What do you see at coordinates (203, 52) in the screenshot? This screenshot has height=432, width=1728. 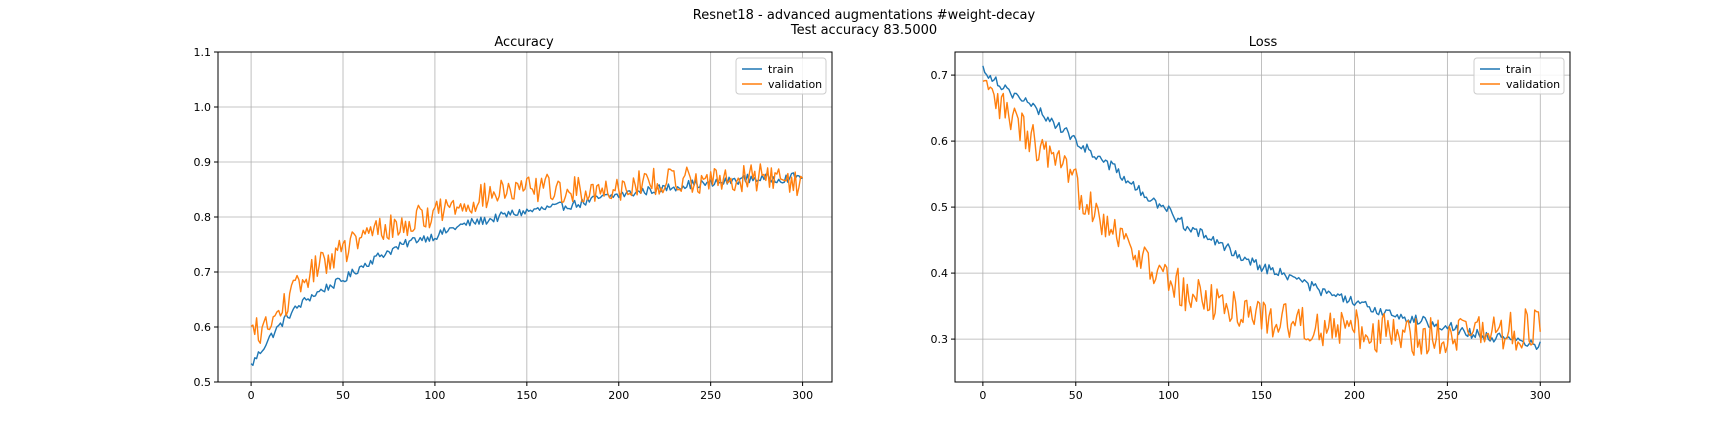 I see `accuracy-y-tick-label: 1.1` at bounding box center [203, 52].